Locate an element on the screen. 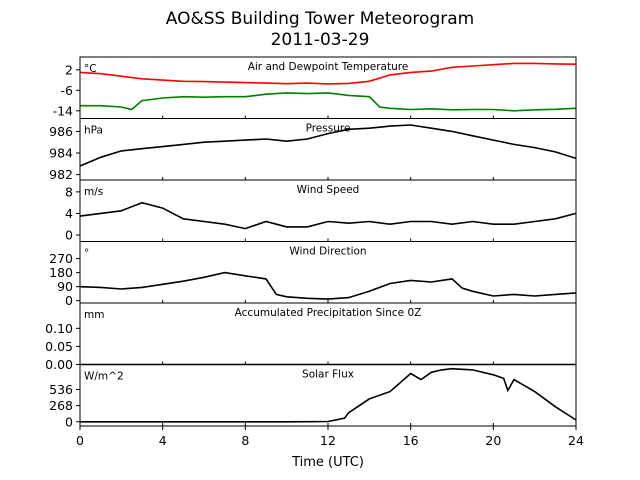  panel-1-ytick-label-1: 984 is located at coordinates (61, 153).